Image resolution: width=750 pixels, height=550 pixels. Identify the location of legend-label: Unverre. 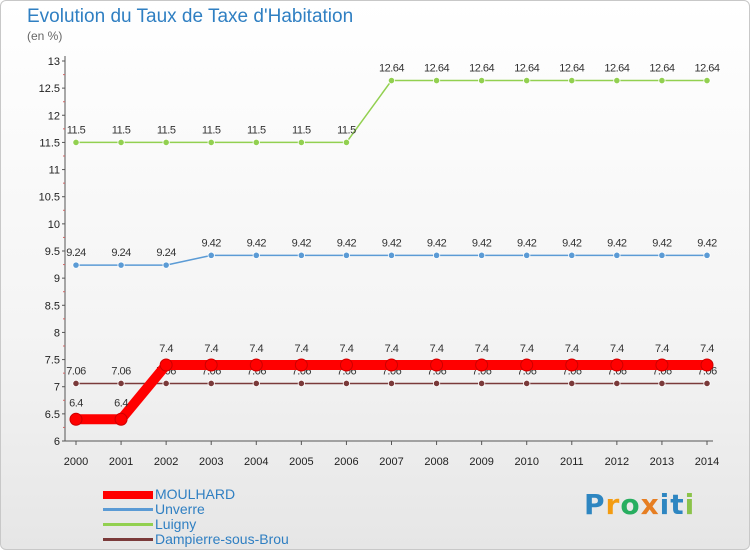
(180, 509).